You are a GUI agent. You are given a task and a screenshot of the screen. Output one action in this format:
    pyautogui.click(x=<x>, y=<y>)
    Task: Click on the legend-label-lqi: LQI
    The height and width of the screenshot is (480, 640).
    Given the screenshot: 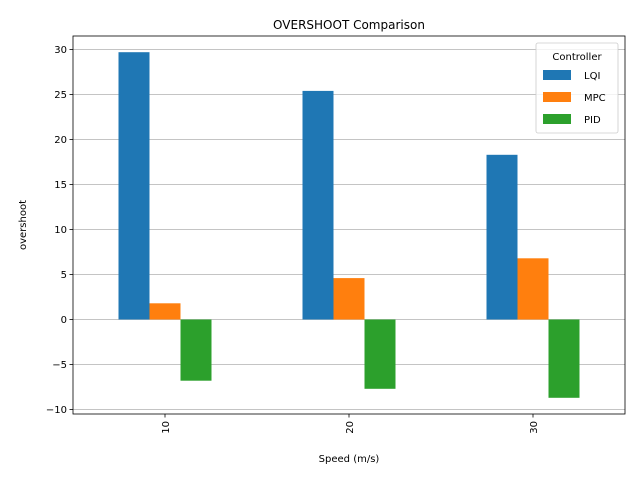 What is the action you would take?
    pyautogui.click(x=592, y=76)
    